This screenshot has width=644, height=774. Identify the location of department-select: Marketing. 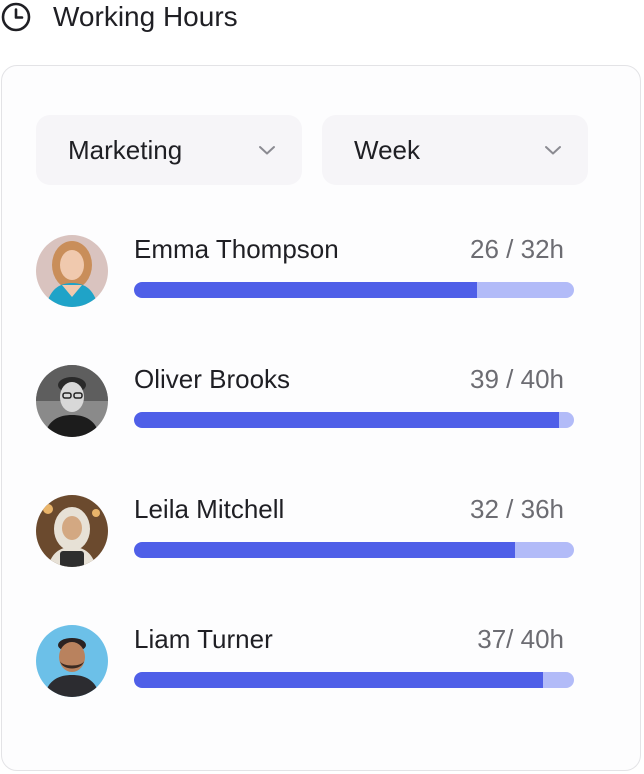
(169, 150).